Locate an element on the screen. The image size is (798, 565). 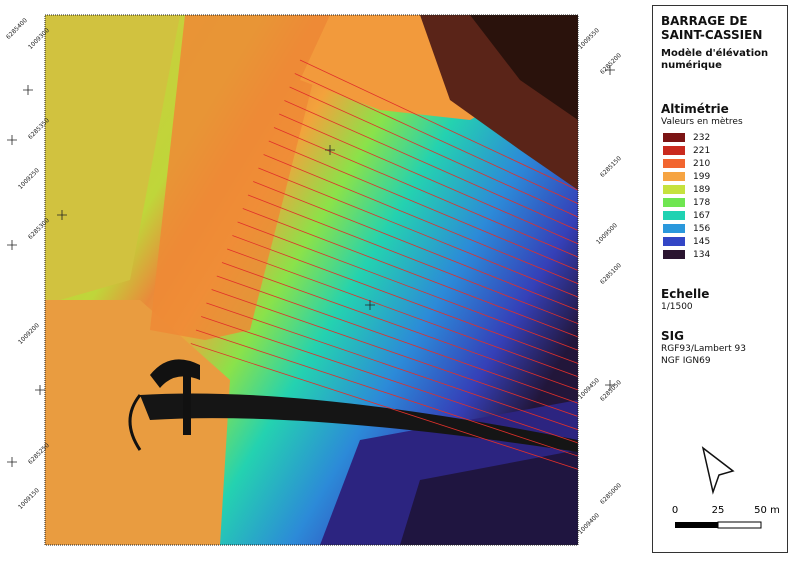
legend-label: 167 is located at coordinates (702, 215).